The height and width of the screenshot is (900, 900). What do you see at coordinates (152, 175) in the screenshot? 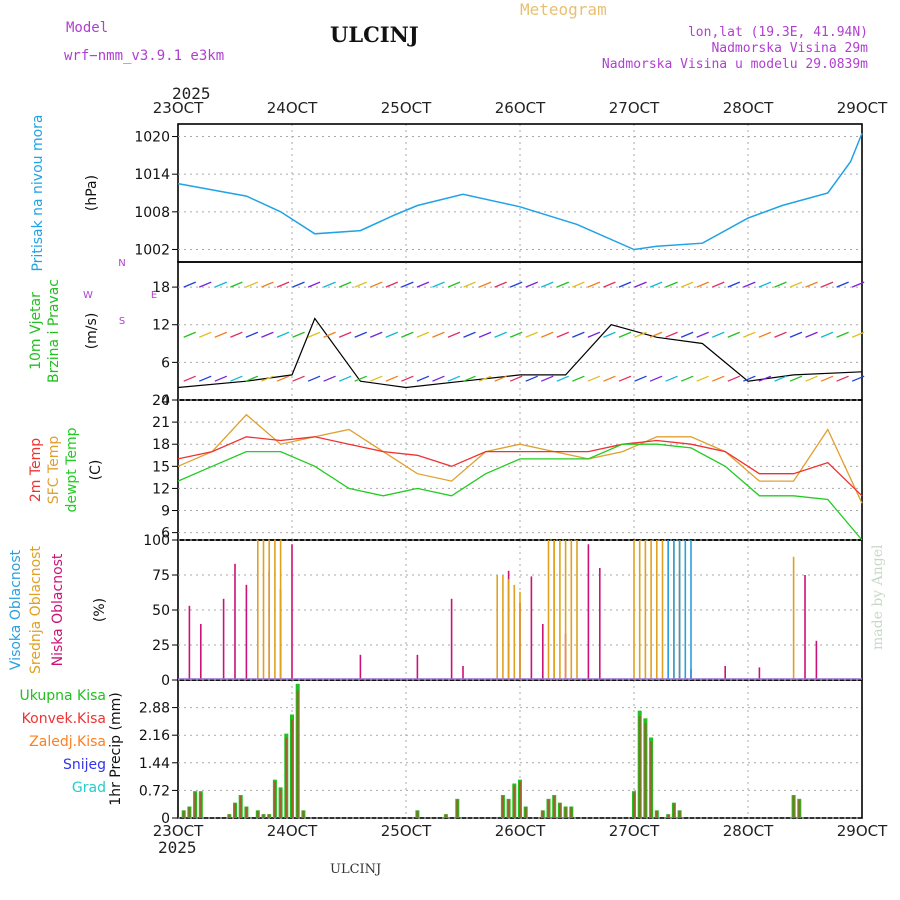
I see `y-tick-label: 1014` at bounding box center [152, 175].